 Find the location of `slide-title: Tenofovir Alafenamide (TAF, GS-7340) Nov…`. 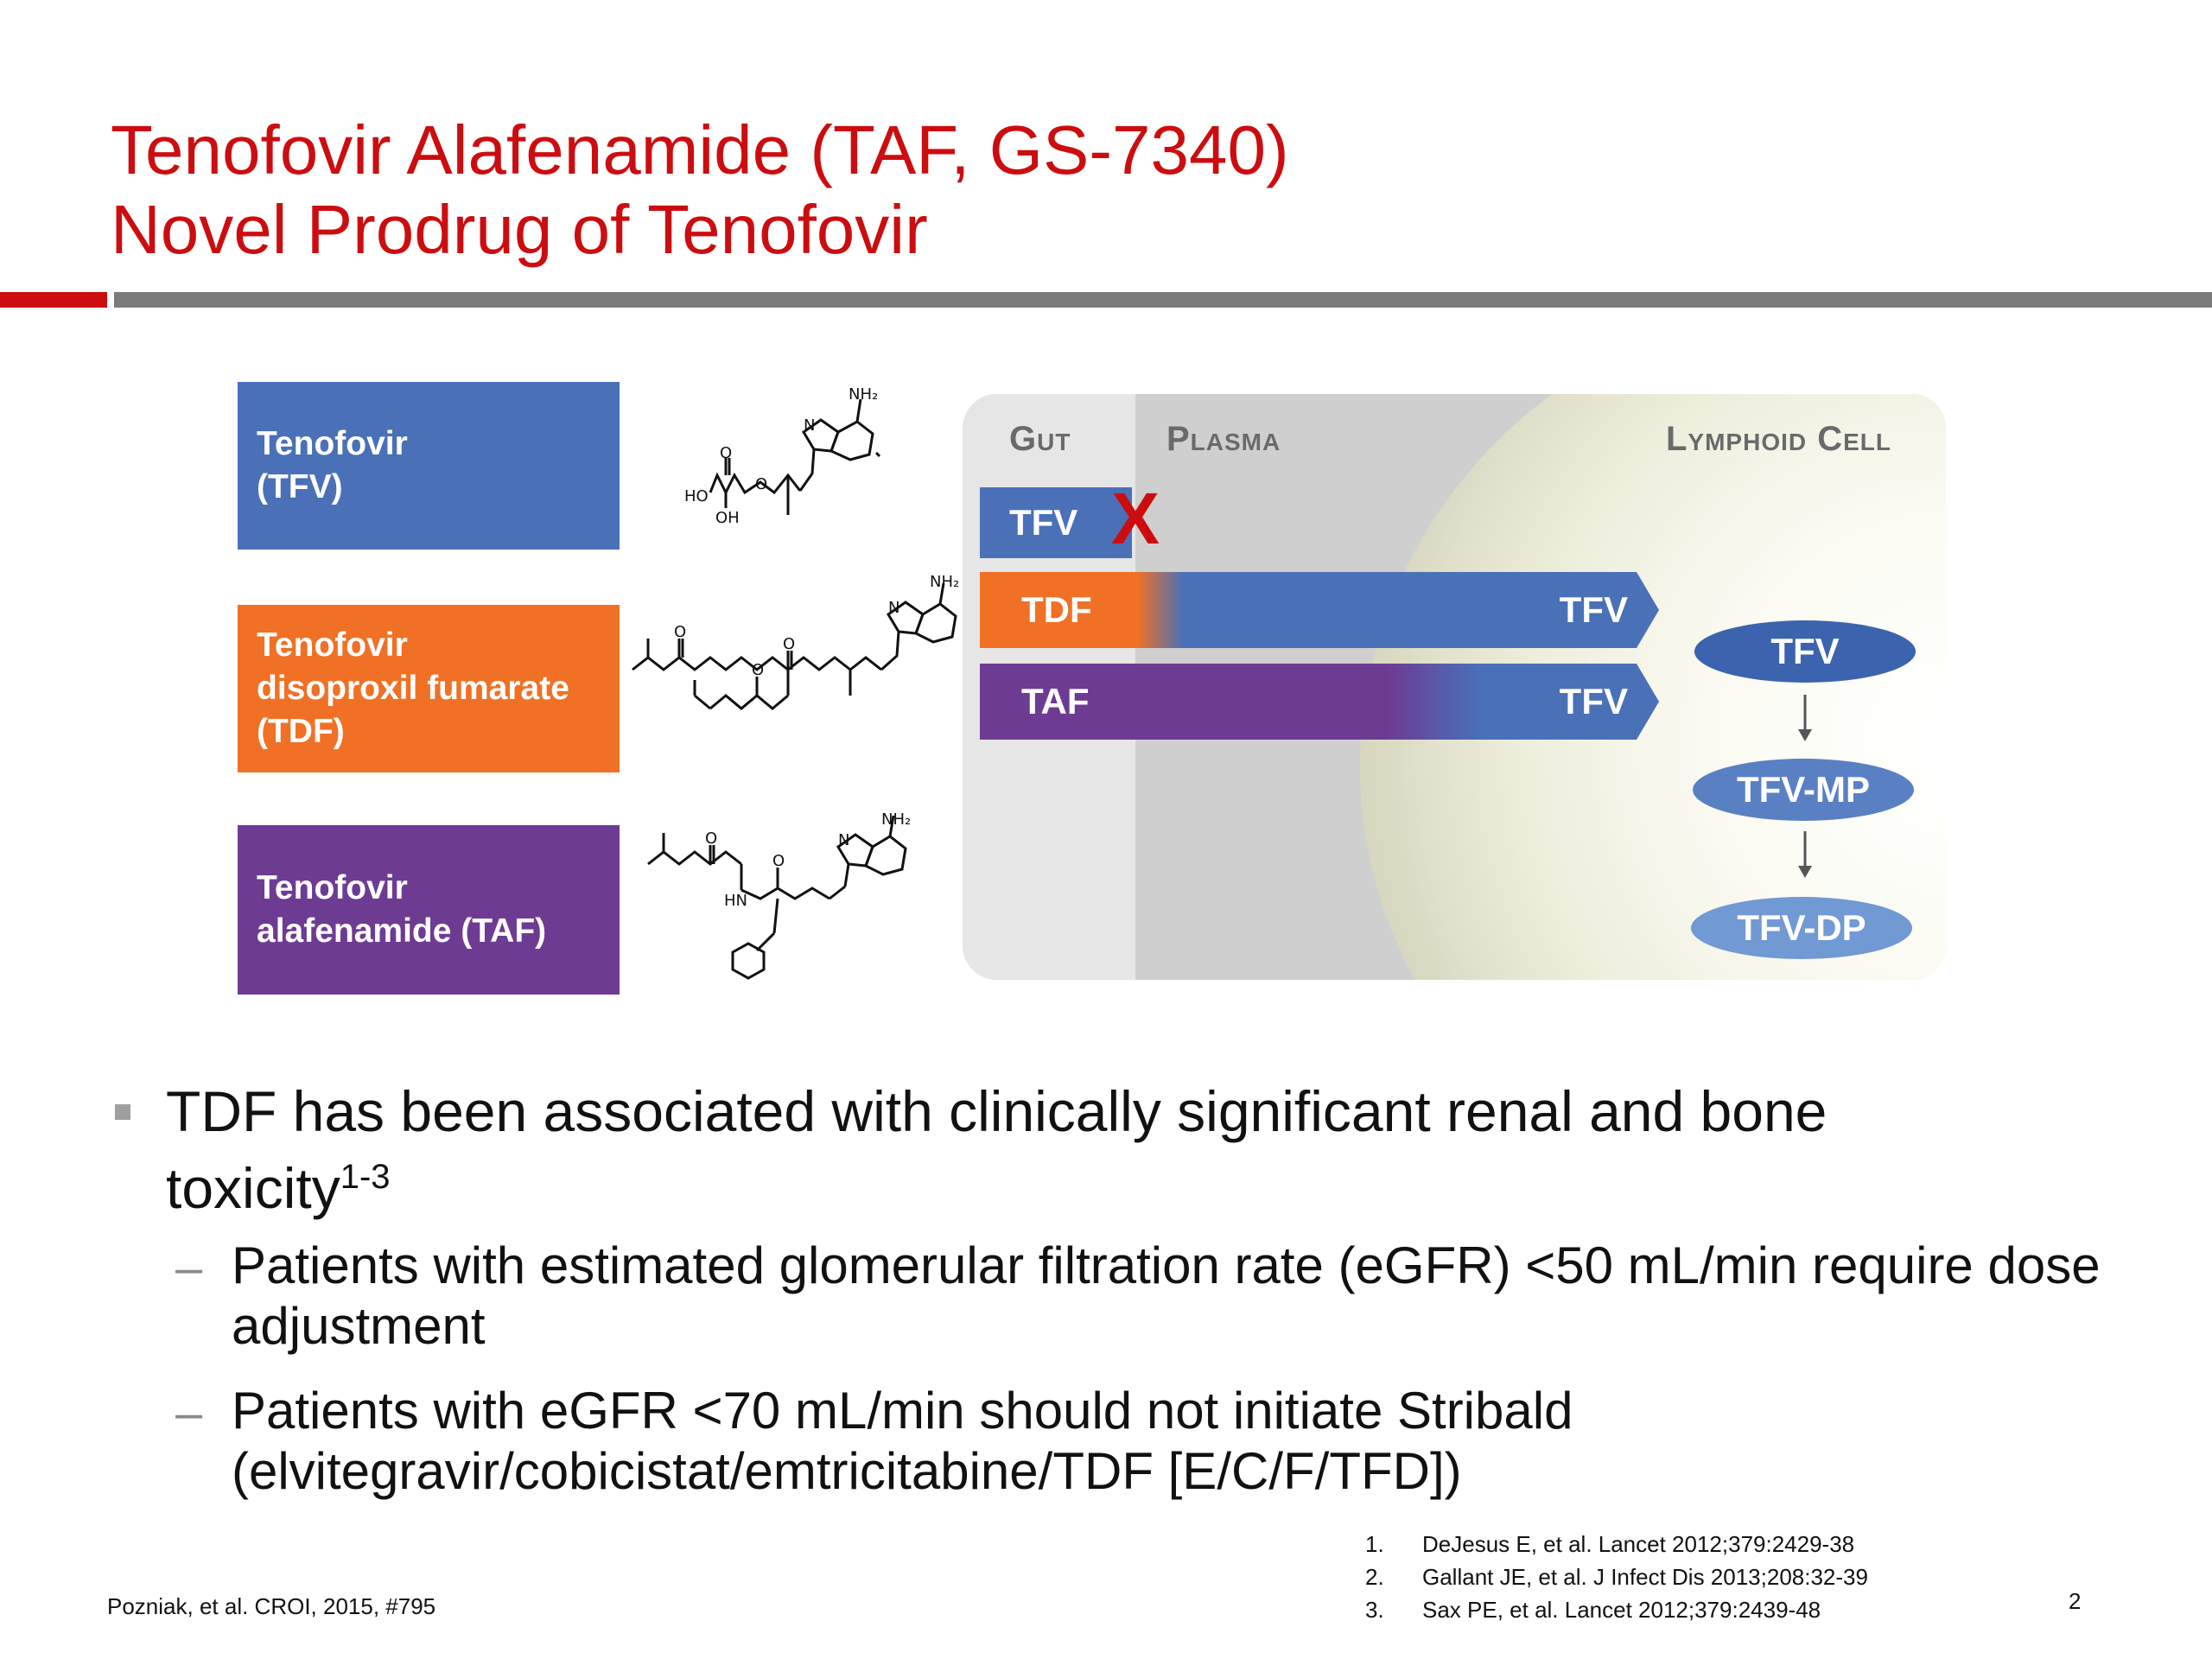

slide-title: Tenofovir Alafenamide (TAF, GS-7340) Nov… is located at coordinates (1061, 190).